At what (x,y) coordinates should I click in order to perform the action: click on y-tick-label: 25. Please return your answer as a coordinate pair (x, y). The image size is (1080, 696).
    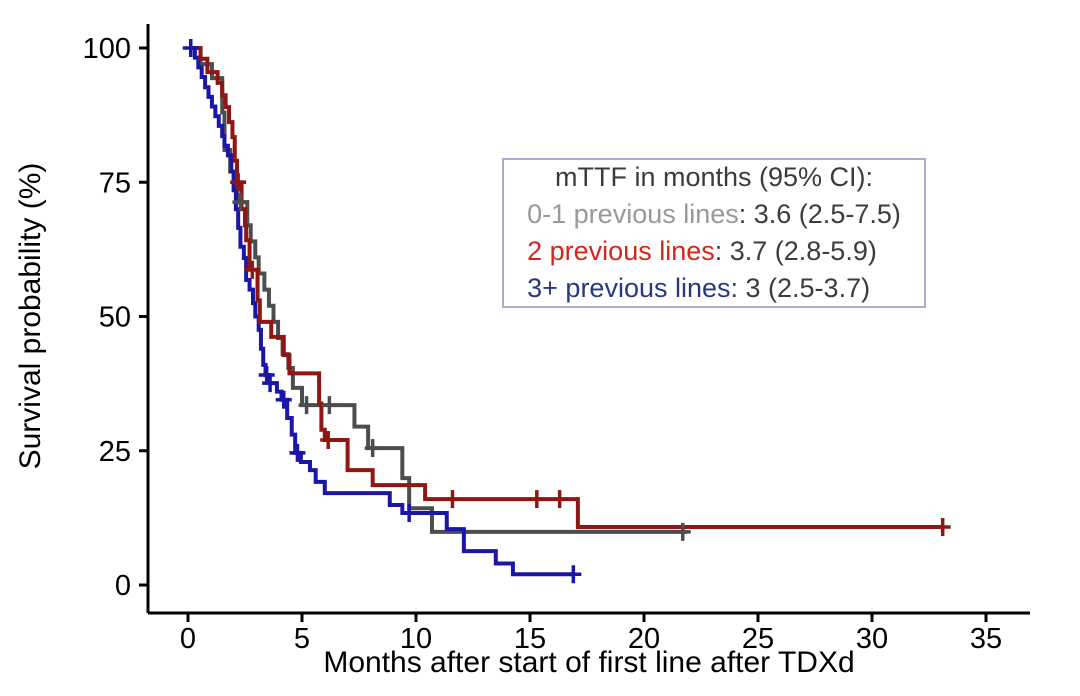
    Looking at the image, I should click on (115, 452).